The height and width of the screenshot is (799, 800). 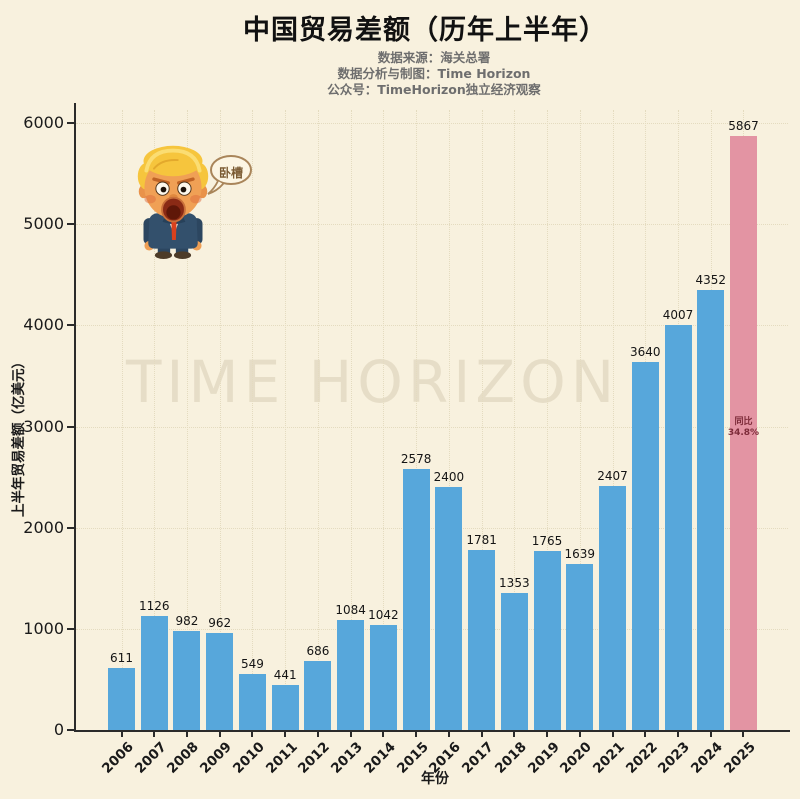 I want to click on bar-value-label: 1765, so click(x=547, y=541).